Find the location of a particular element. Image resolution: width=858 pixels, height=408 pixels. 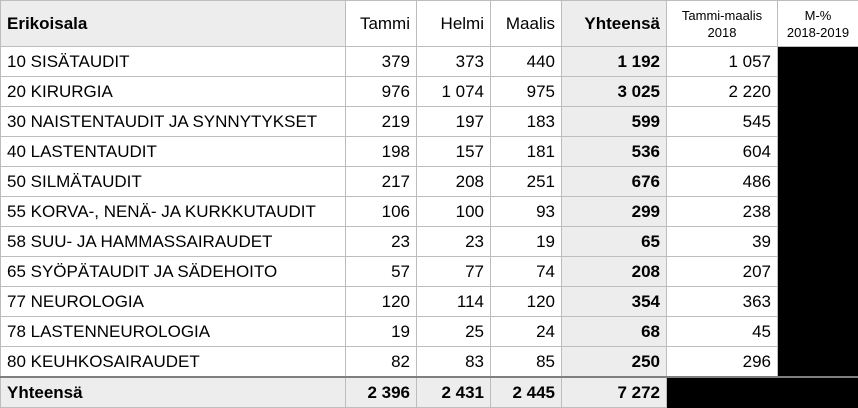

cell-specialty: 65 SYÖPÄTAUDIT JA SÄDEHOITO is located at coordinates (173, 272).